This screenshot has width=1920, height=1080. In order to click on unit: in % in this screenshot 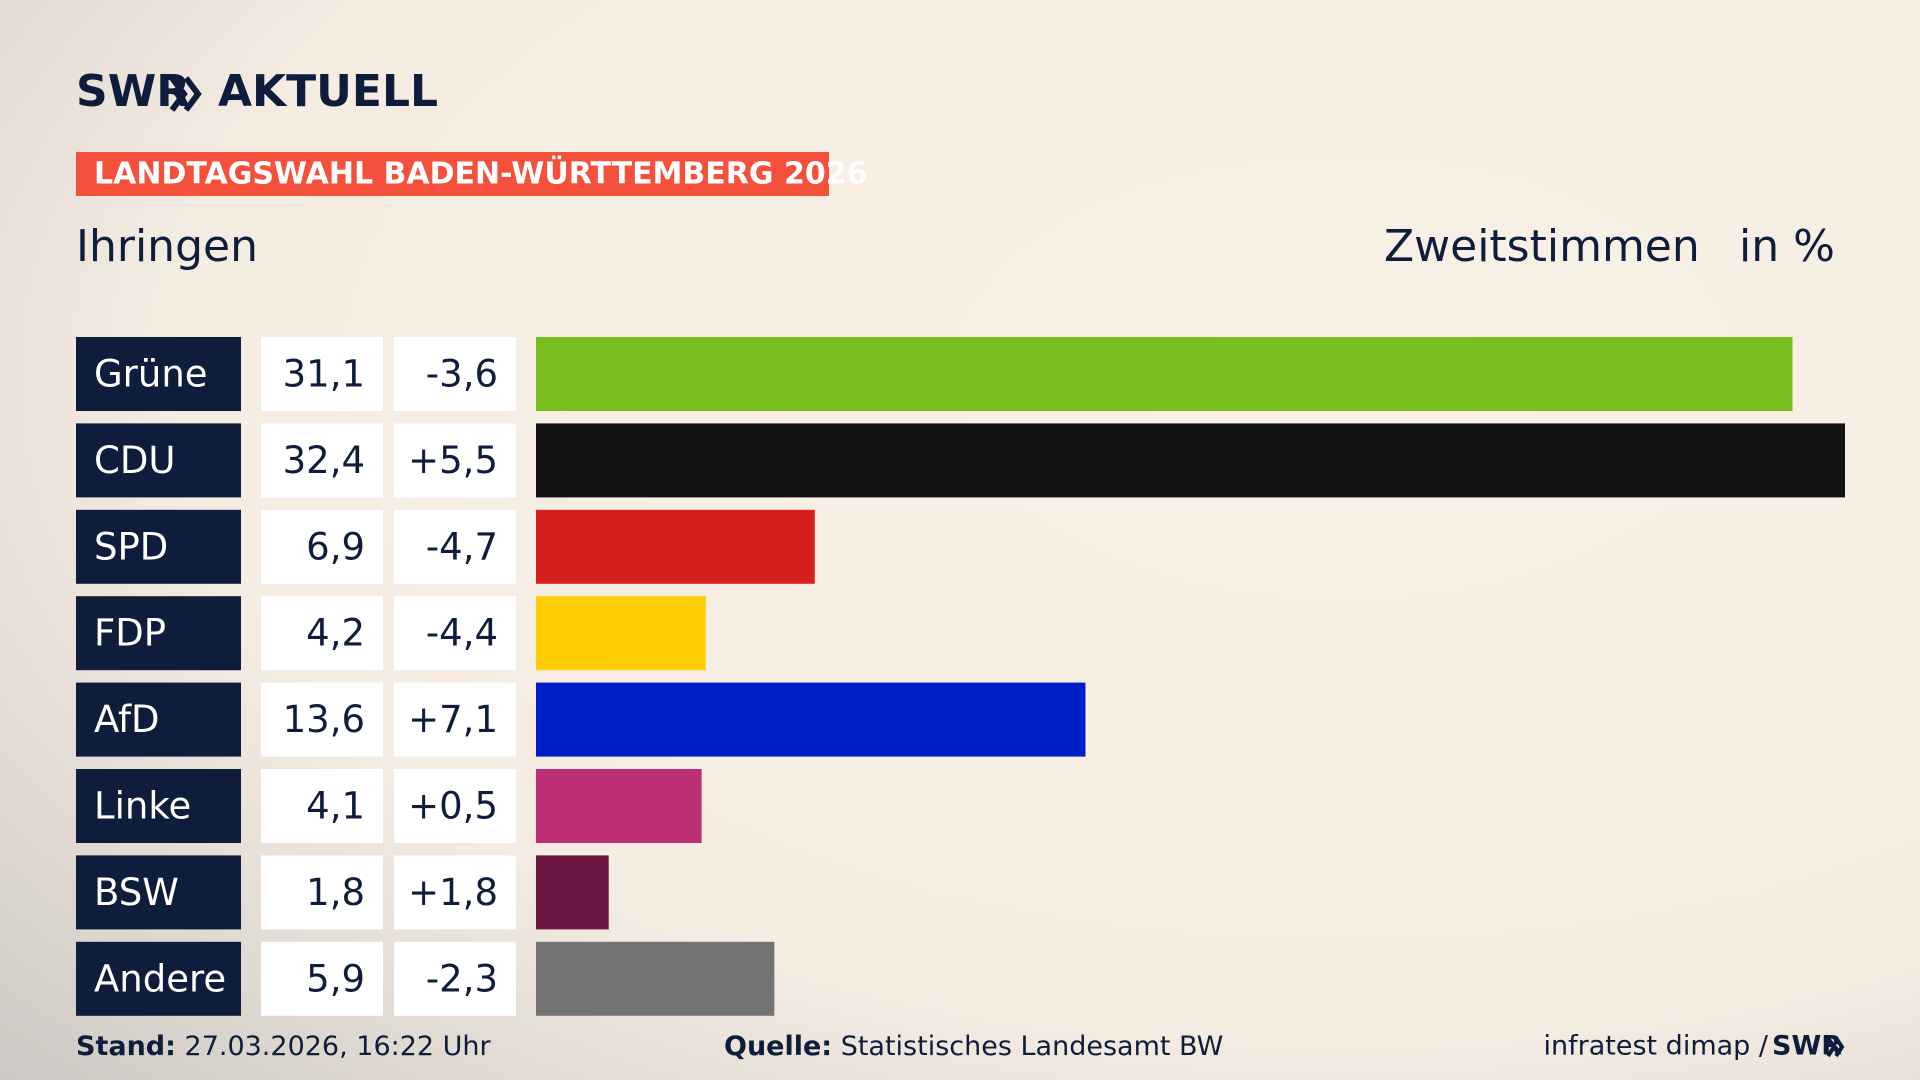, I will do `click(1787, 246)`.